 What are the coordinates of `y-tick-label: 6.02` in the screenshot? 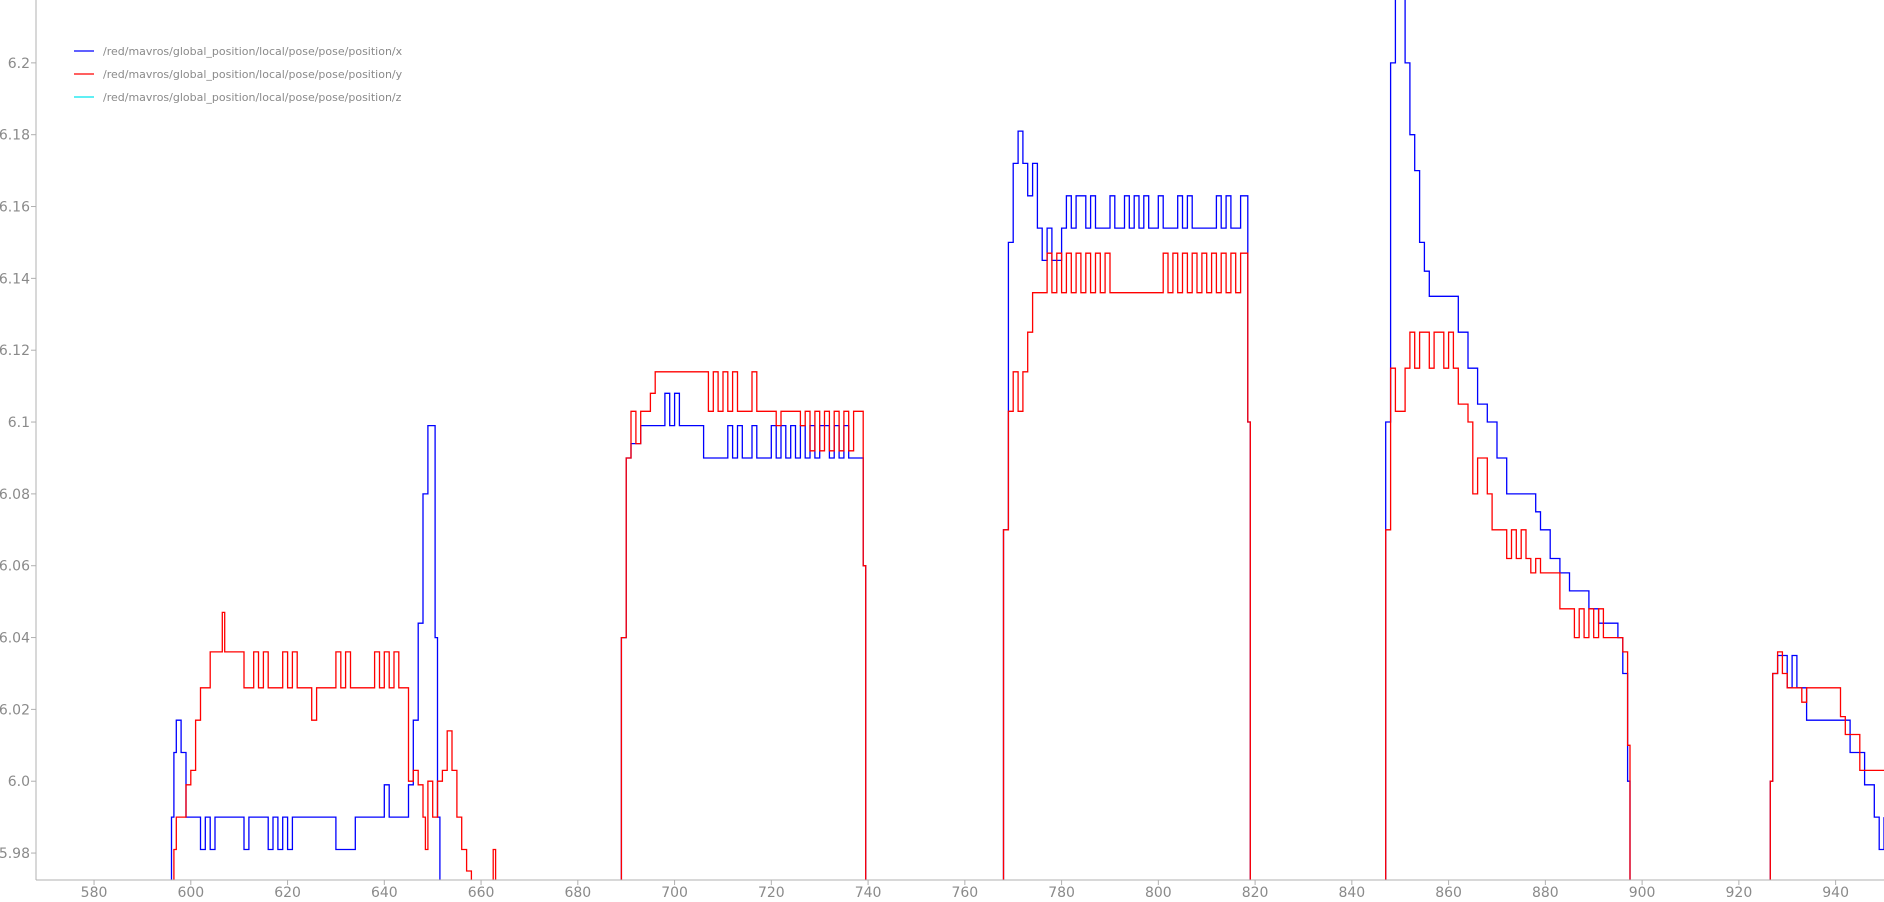 It's located at (15, 710).